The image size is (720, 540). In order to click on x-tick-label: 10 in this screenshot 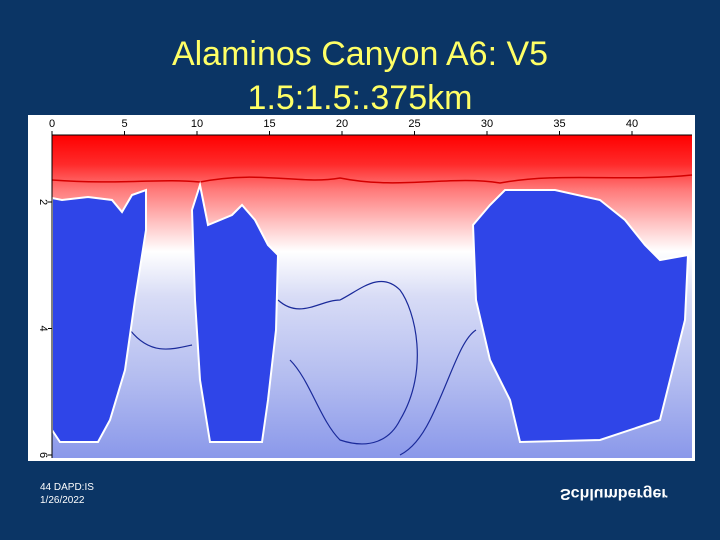, I will do `click(197, 124)`.